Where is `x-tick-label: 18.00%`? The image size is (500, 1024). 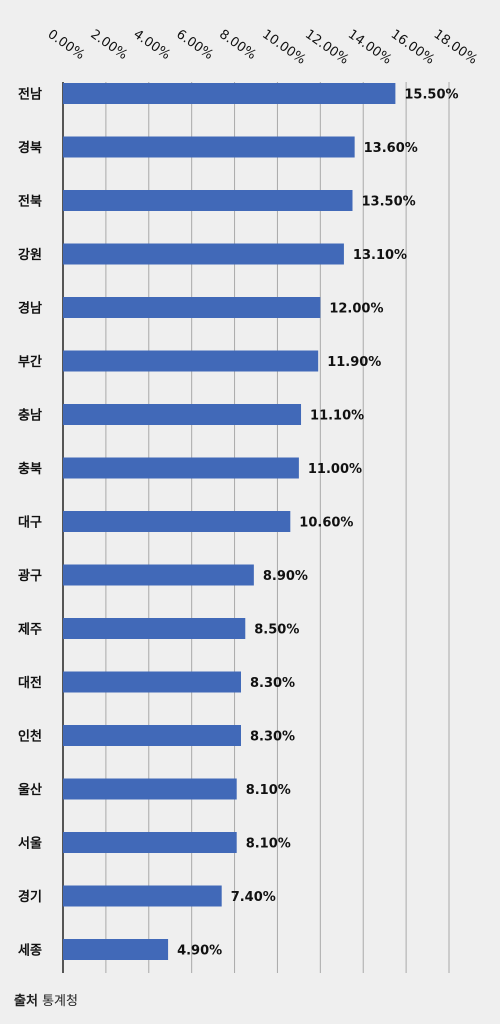 x-tick-label: 18.00% is located at coordinates (455, 47).